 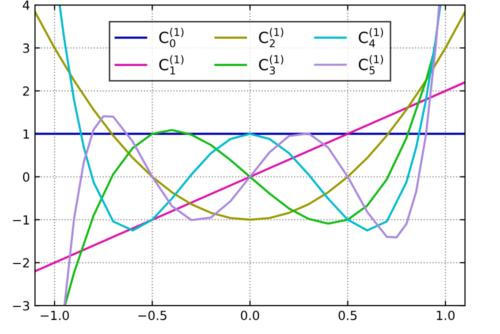 What do you see at coordinates (271, 64) in the screenshot?
I see `legend-label: C$^{(1)}$$_{3}$` at bounding box center [271, 64].